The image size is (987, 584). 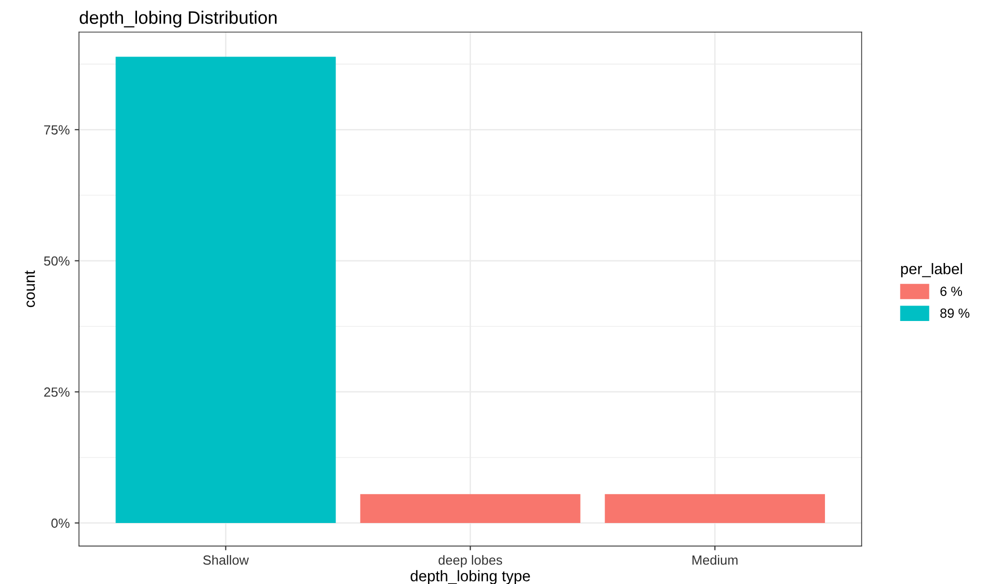 What do you see at coordinates (57, 392) in the screenshot?
I see `y-tick-label: 25%` at bounding box center [57, 392].